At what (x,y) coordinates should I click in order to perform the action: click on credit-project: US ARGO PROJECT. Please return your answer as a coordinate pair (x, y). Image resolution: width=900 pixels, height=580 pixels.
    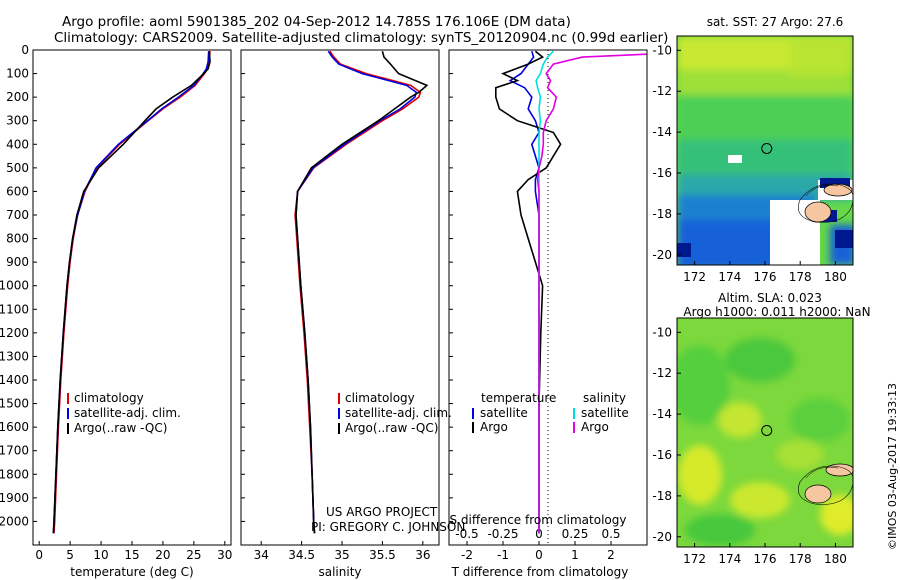
    Looking at the image, I should click on (382, 512).